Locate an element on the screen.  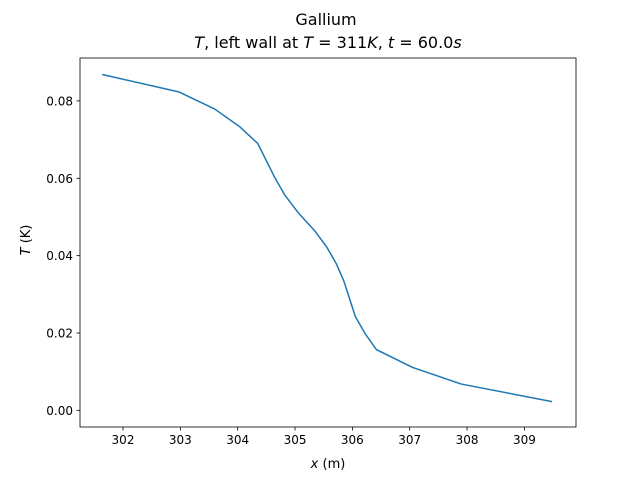
x-tick-label: 306 is located at coordinates (352, 440).